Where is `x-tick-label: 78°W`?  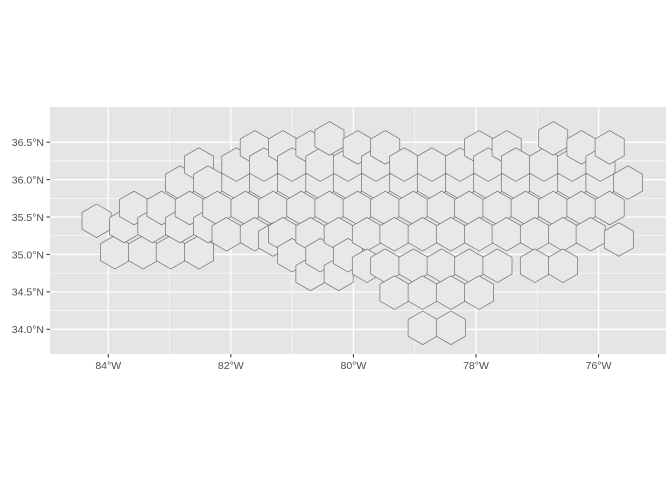
x-tick-label: 78°W is located at coordinates (476, 366).